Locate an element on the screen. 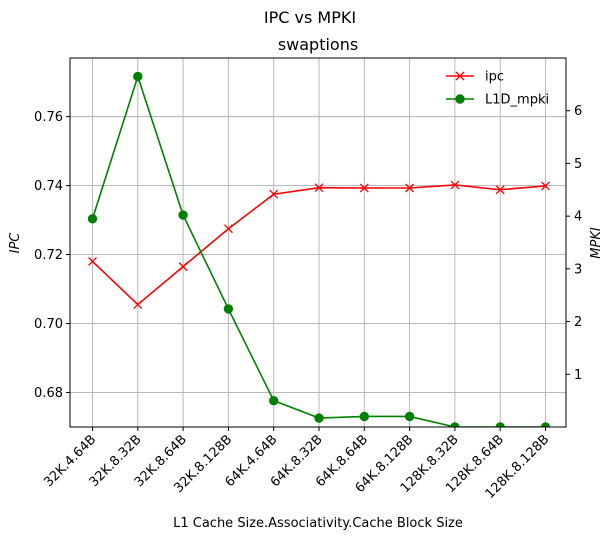  y-tick-label-right: 6 is located at coordinates (578, 111).